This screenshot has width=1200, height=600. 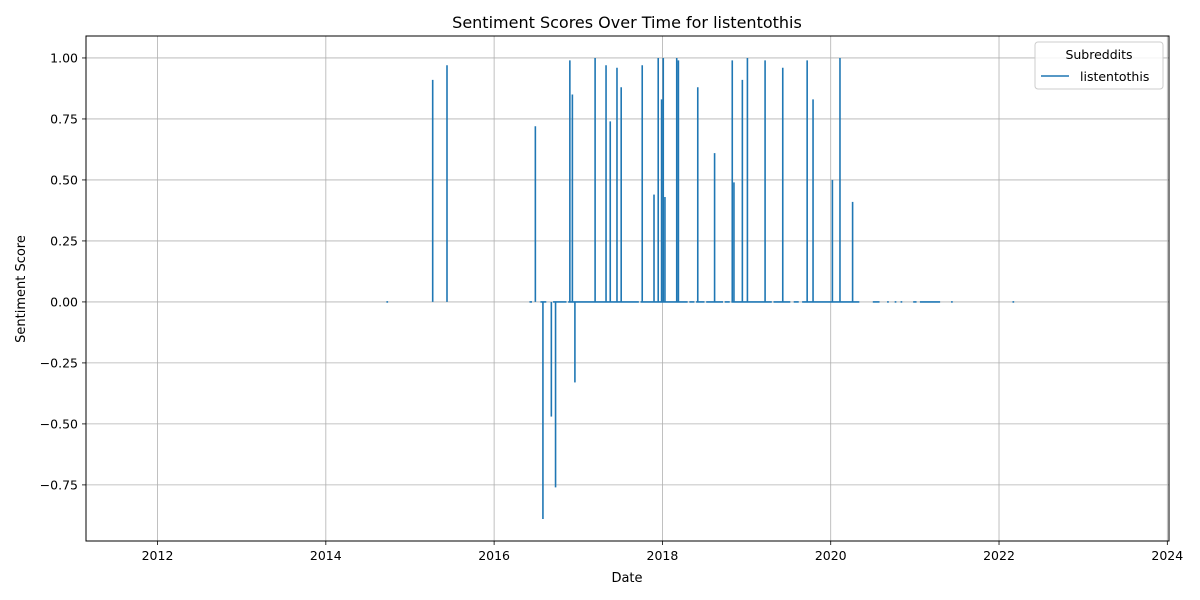 What do you see at coordinates (663, 555) in the screenshot?
I see `x-tick-label: 2018` at bounding box center [663, 555].